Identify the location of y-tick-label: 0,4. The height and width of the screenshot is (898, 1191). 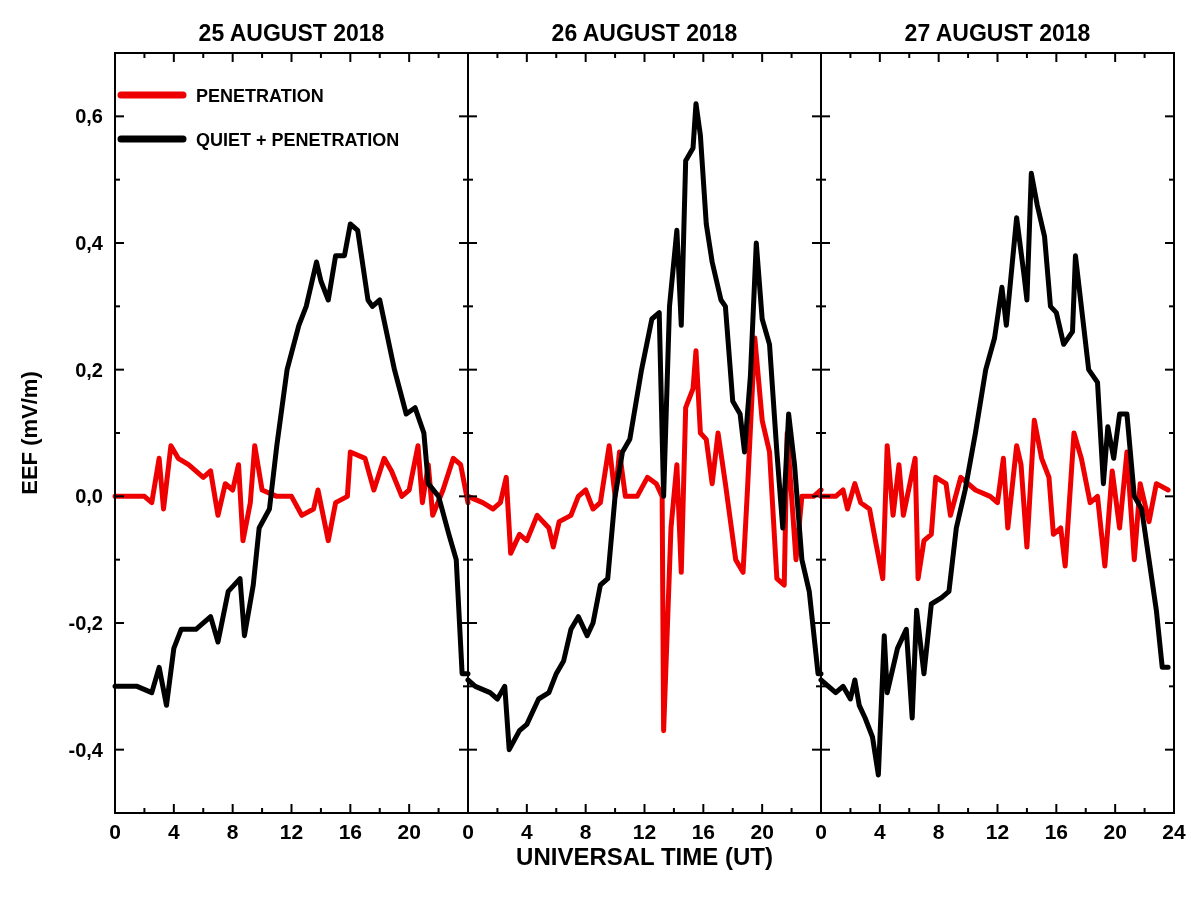
(89, 243).